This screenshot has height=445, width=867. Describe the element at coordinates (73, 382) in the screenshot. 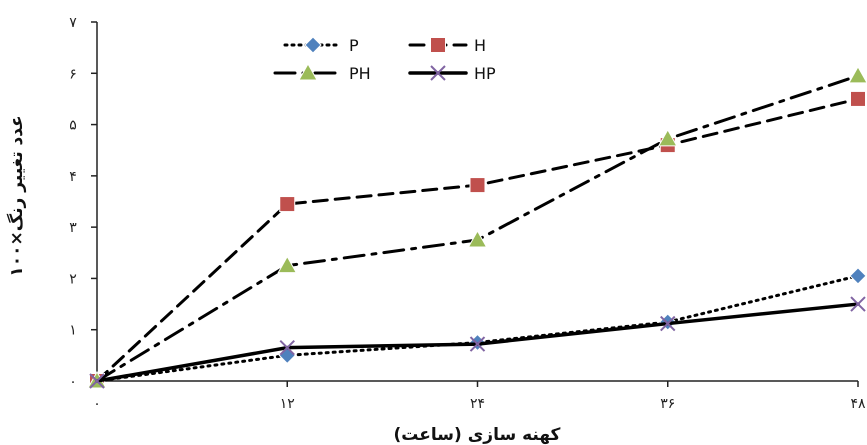

I see `y-tick-label: ۰` at that location.